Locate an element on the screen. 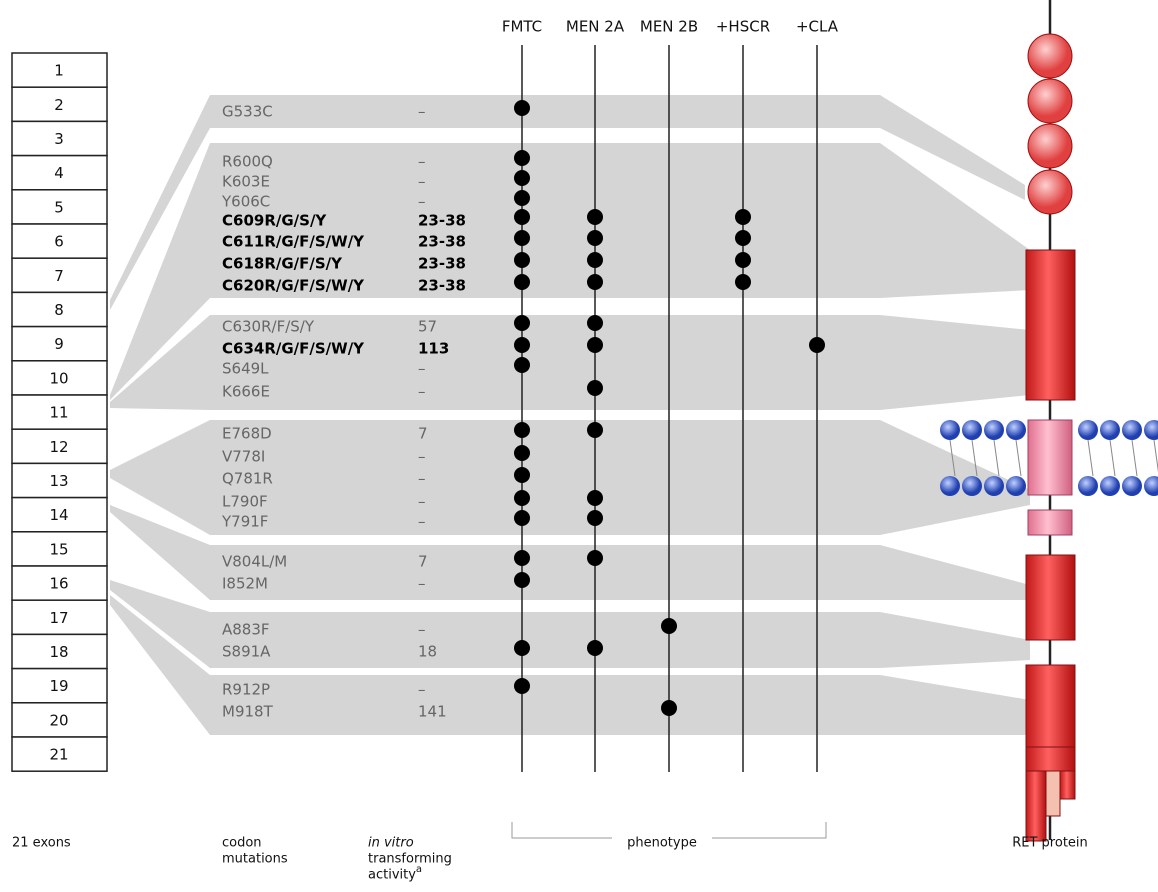 The image size is (1158, 892). exon-label: 2 is located at coordinates (59, 105).